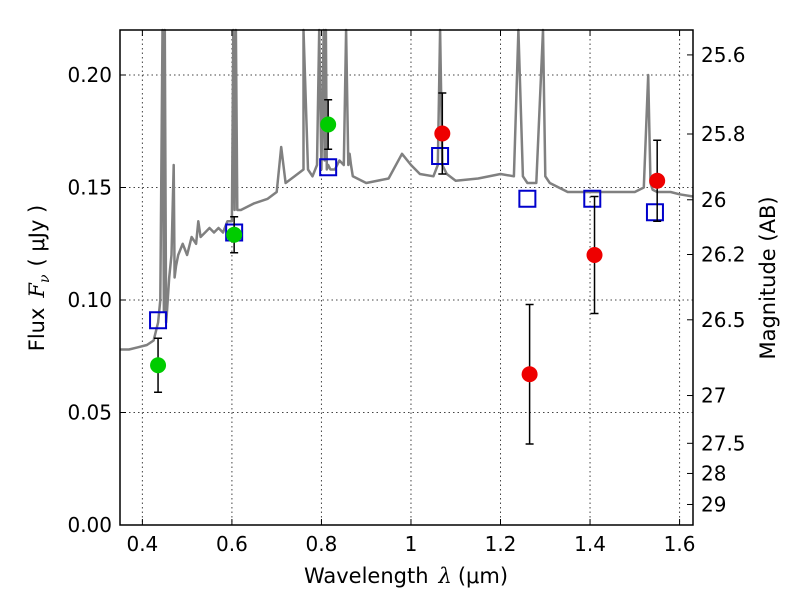 This screenshot has width=800, height=600. What do you see at coordinates (713, 504) in the screenshot?
I see `y2-tick-label: 29` at bounding box center [713, 504].